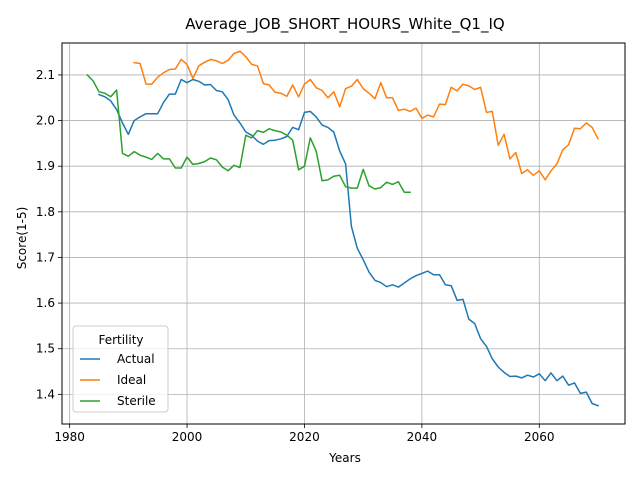  What do you see at coordinates (45, 212) in the screenshot?
I see `y-tick-label: 1.8` at bounding box center [45, 212].